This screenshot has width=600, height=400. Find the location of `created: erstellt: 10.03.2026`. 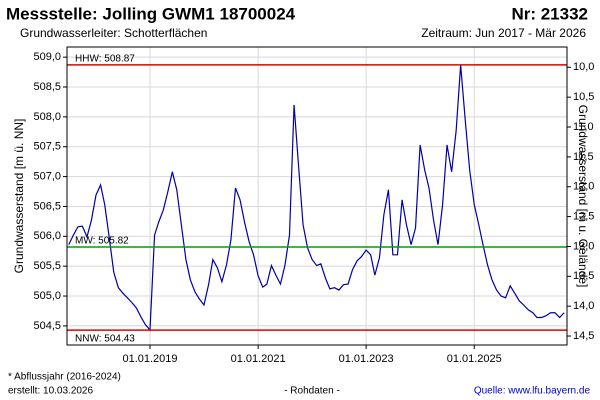

created: erstellt: 10.03.2026 is located at coordinates (50, 391).